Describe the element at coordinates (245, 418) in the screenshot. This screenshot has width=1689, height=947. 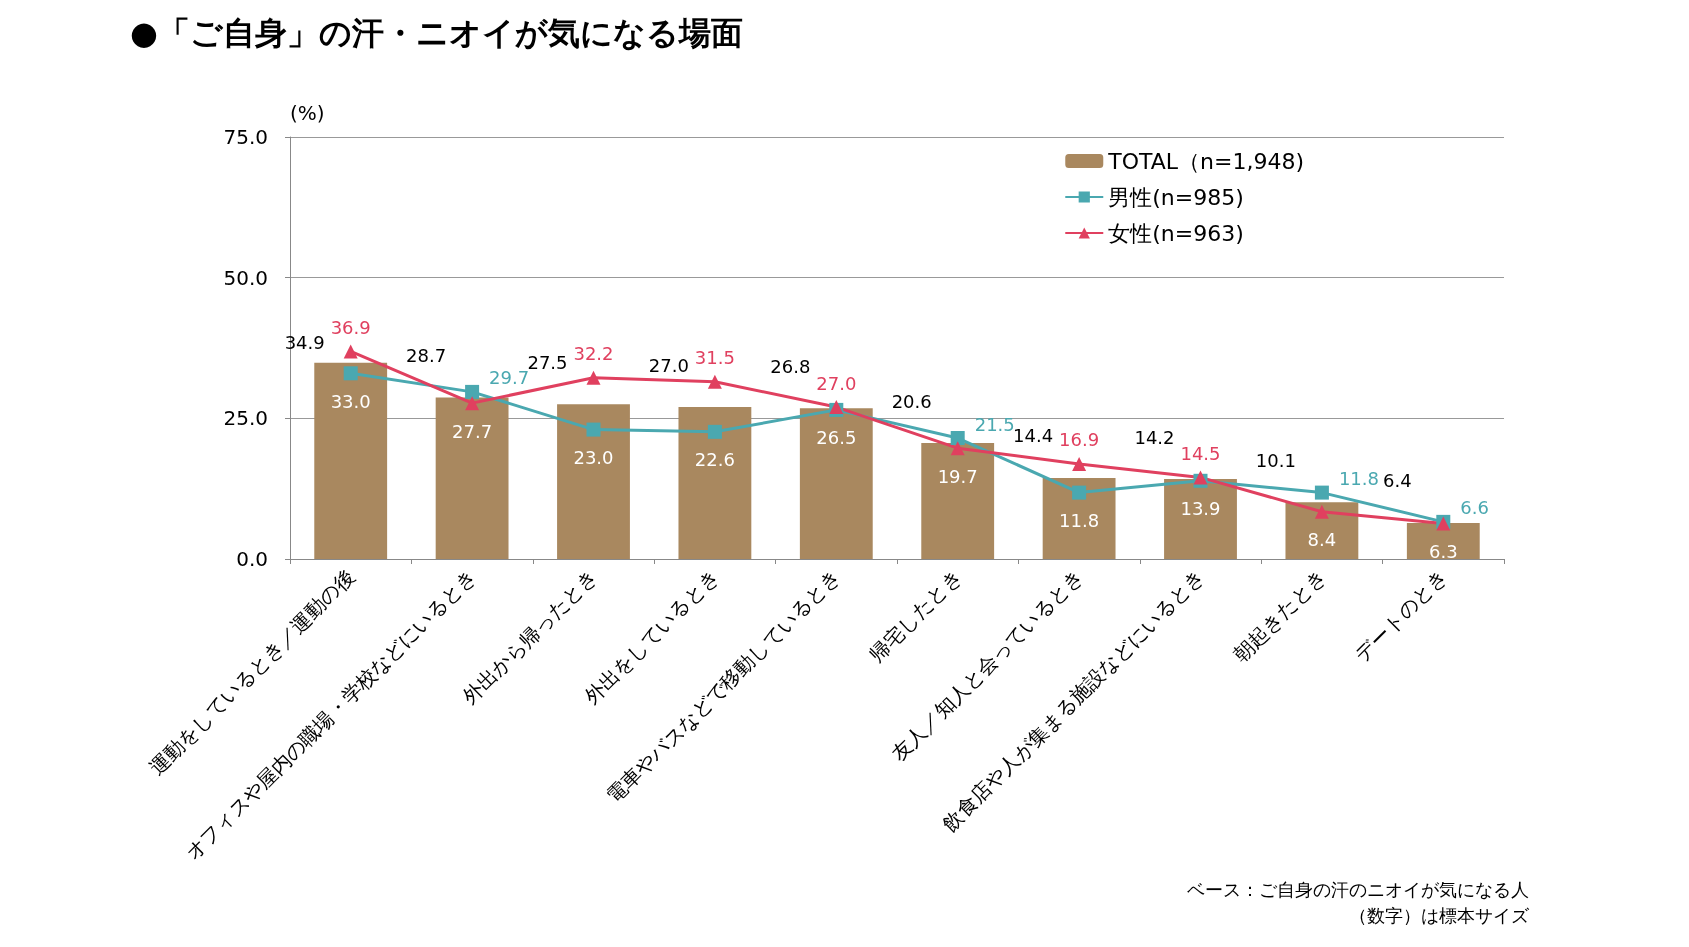
I see `y-tick-label: 25.0` at that location.